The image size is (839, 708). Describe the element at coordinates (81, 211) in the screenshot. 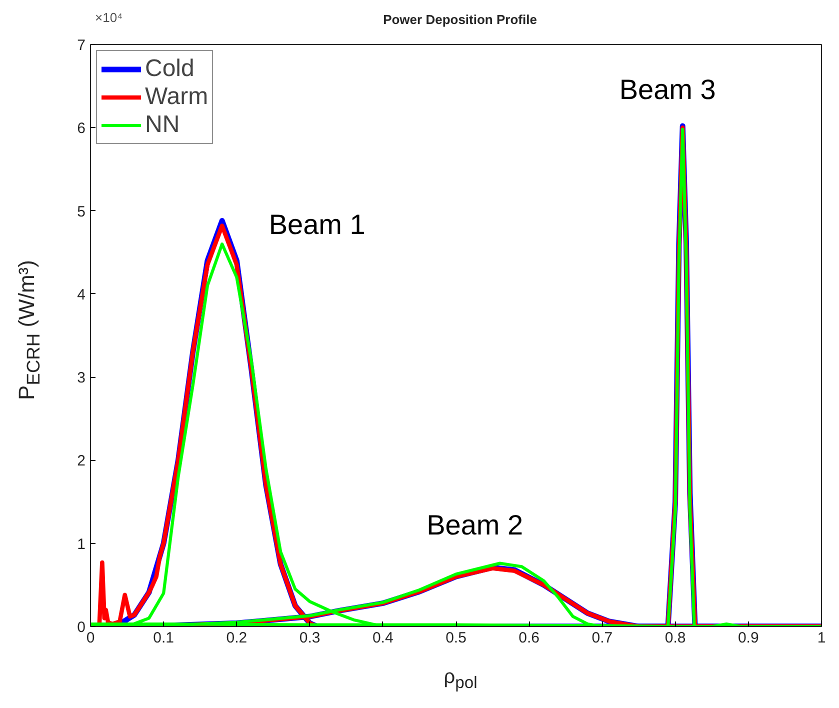

I see `y-tick-label: 5` at that location.